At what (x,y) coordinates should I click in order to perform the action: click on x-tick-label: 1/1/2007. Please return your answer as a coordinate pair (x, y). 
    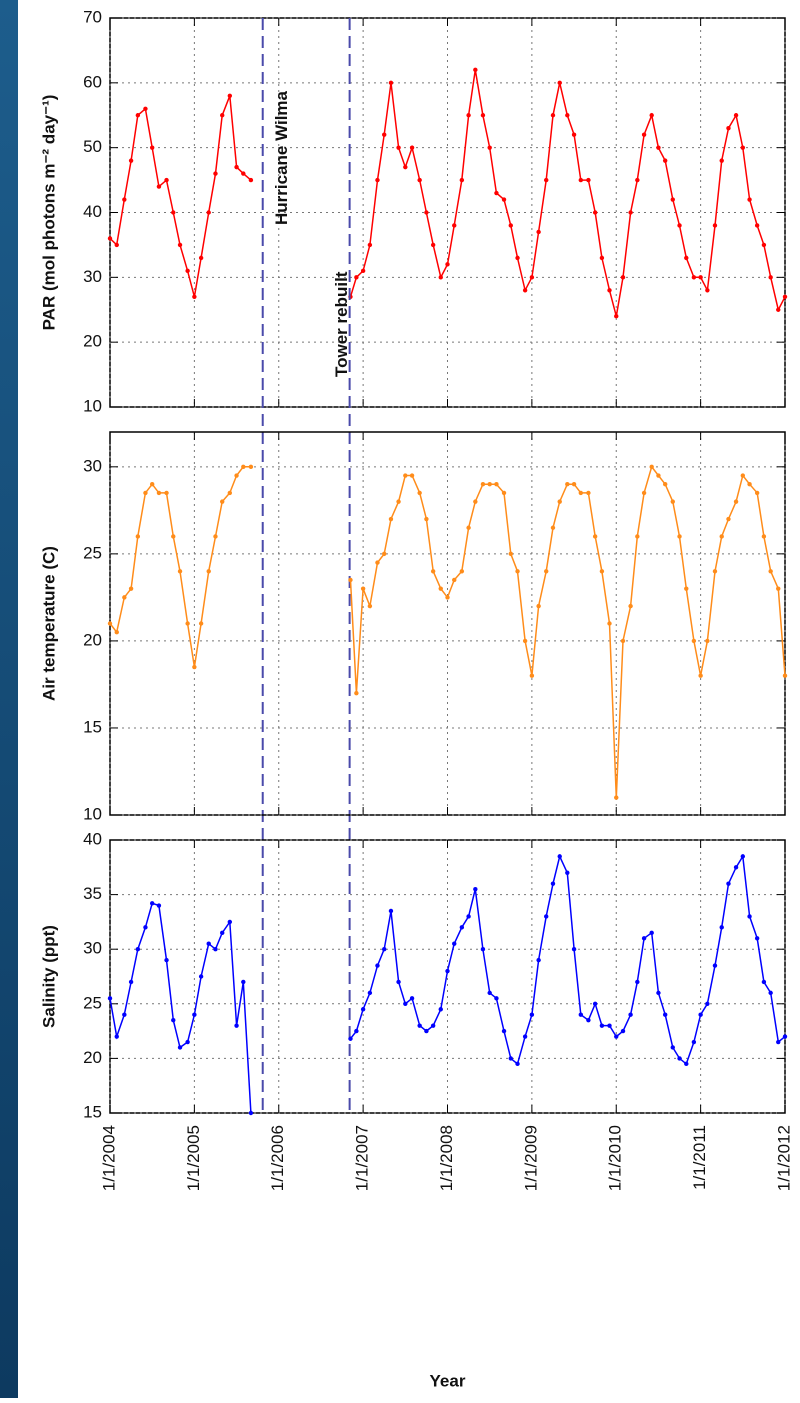
    Looking at the image, I should click on (362, 1158).